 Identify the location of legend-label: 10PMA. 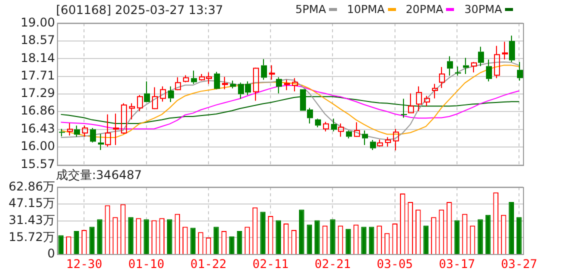
(366, 9).